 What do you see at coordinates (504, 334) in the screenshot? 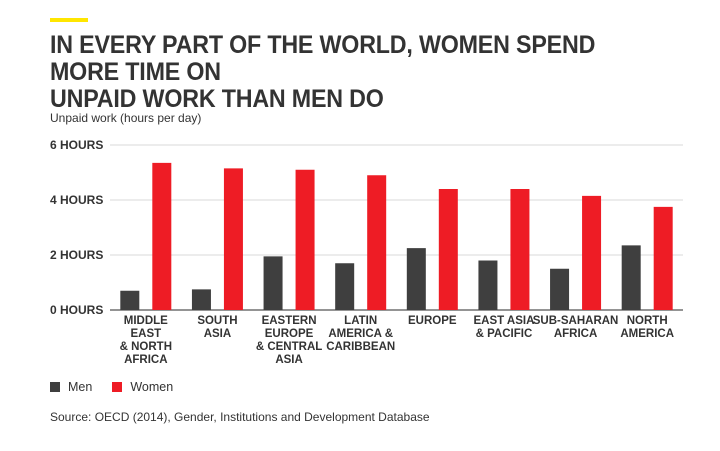
I see `x-tick-label-line: & PACIFIC` at bounding box center [504, 334].